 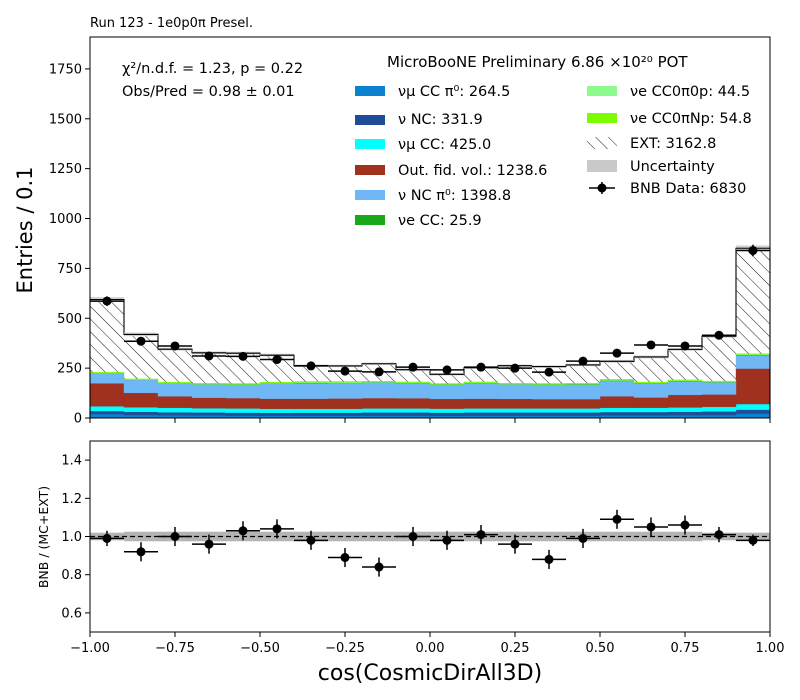 I want to click on stack-bar--e-cc0-np-11, so click(x=481, y=382).